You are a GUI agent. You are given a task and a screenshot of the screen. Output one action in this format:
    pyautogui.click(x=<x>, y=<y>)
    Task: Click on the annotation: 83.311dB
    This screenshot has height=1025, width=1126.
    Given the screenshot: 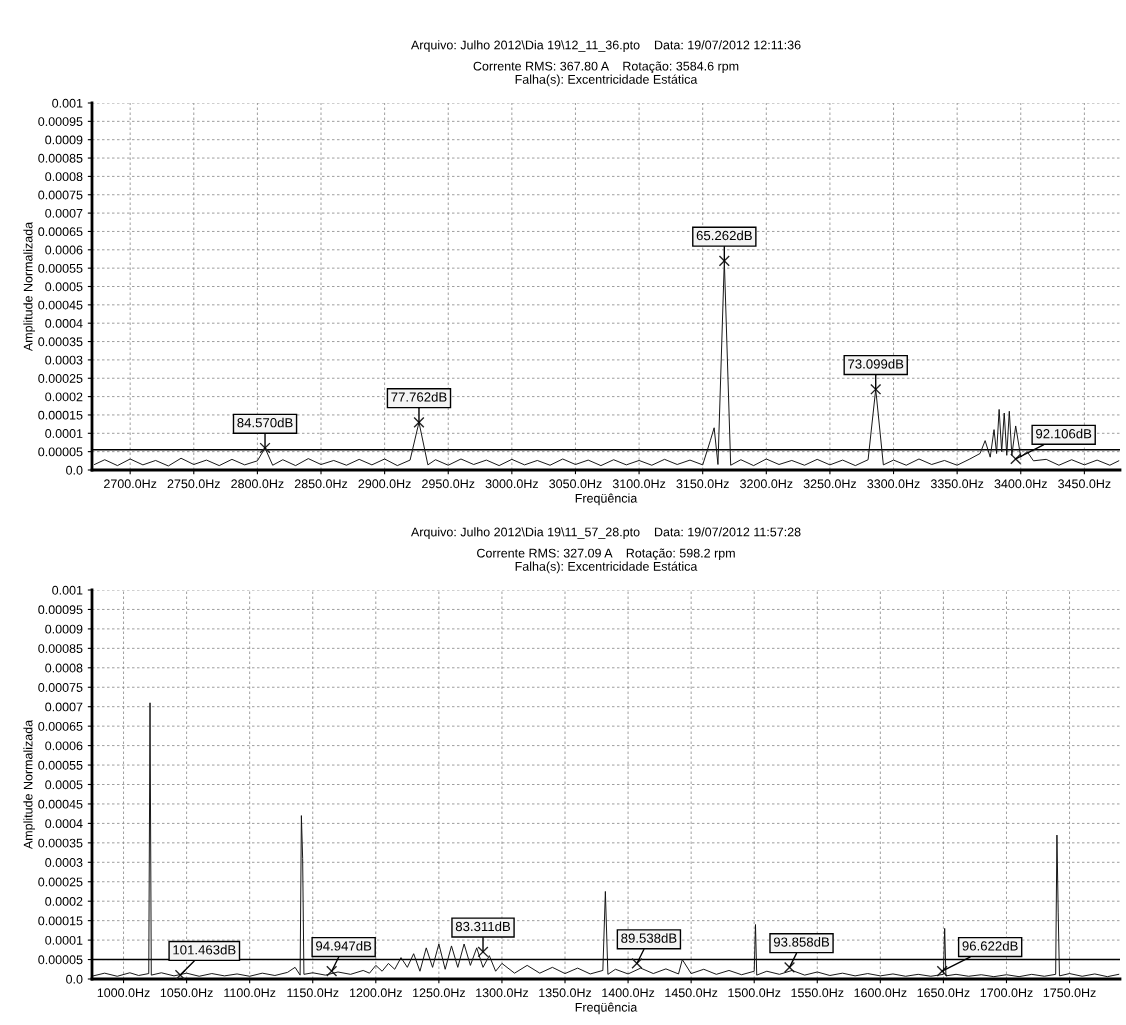 What is the action you would take?
    pyautogui.click(x=483, y=926)
    